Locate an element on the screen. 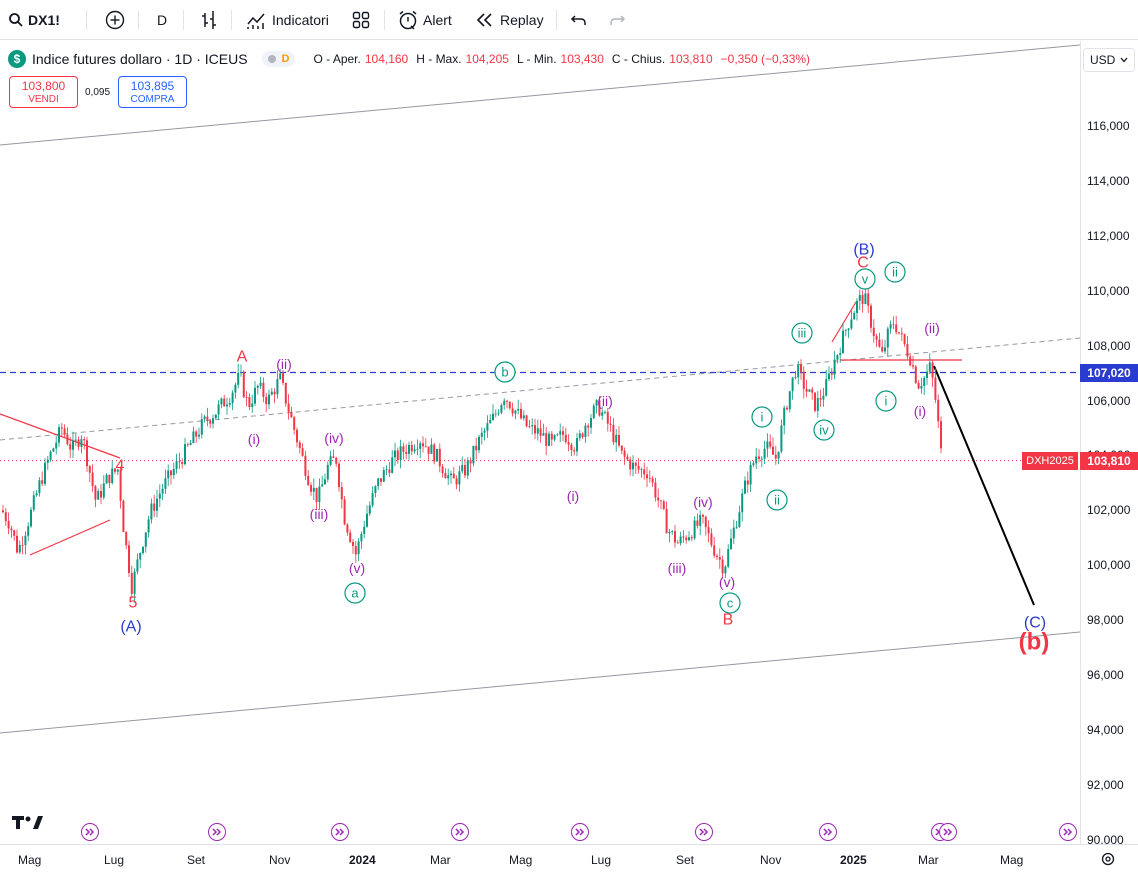 The image size is (1138, 878). wave-label: c is located at coordinates (730, 603).